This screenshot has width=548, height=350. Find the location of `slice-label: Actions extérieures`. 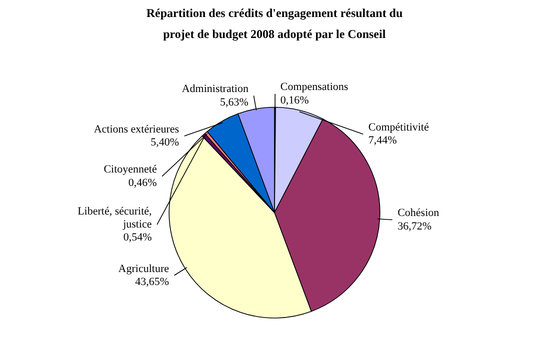

slice-label: Actions extérieures is located at coordinates (137, 129).